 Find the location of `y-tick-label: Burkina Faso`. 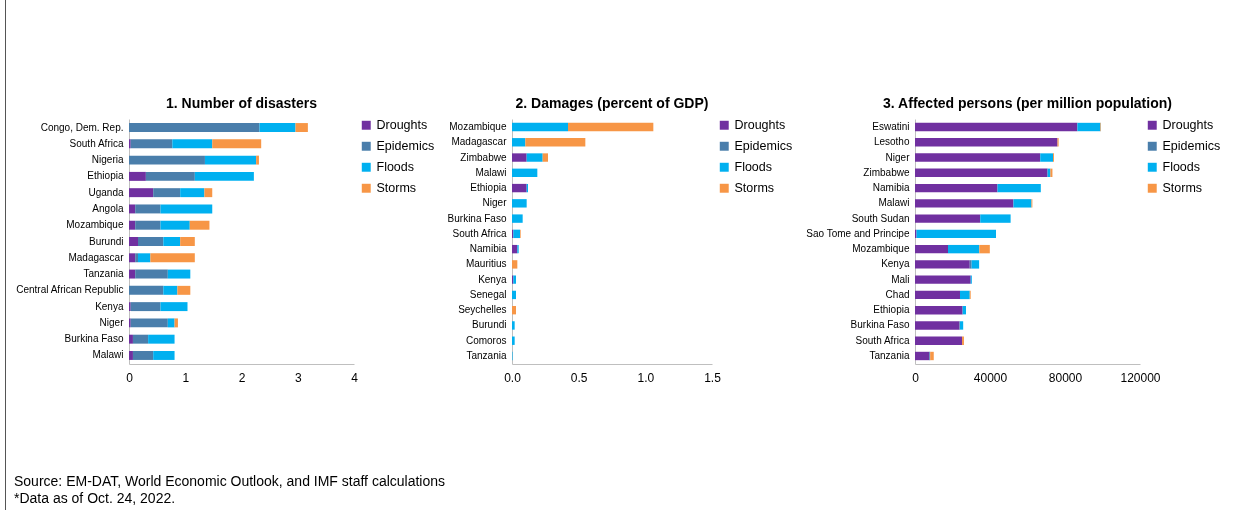

y-tick-label: Burkina Faso is located at coordinates (94, 339).